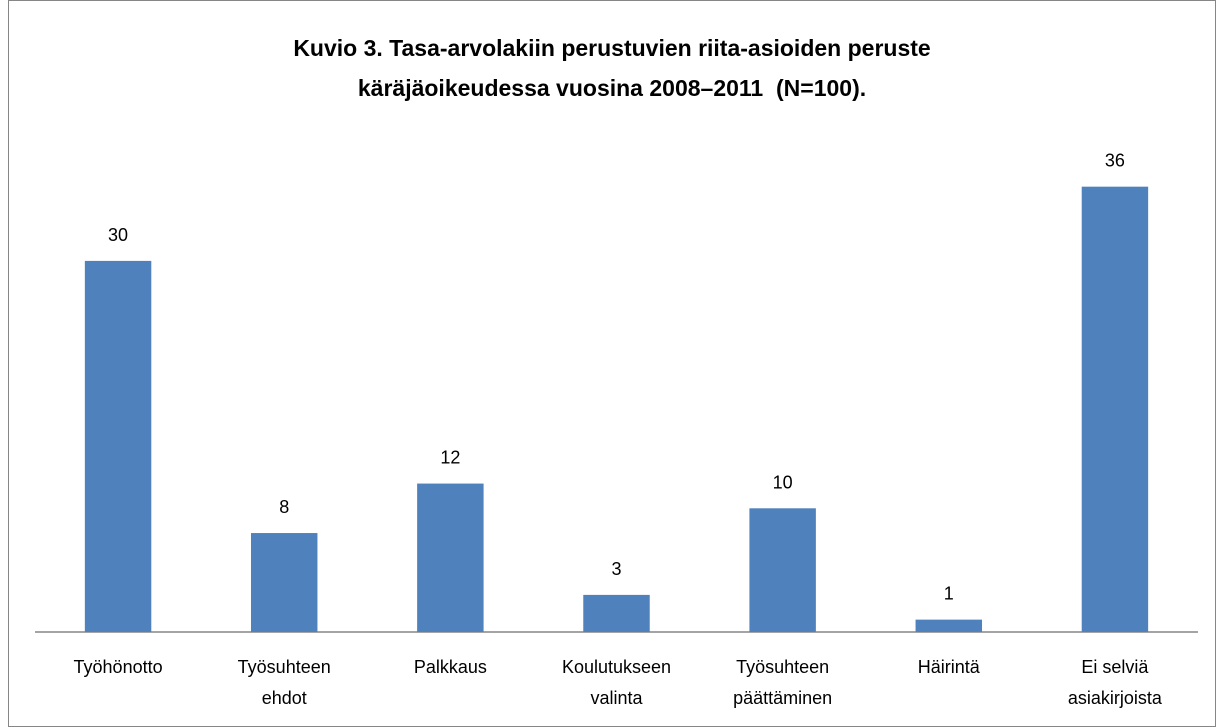 The image size is (1224, 727). What do you see at coordinates (284, 682) in the screenshot?
I see `x-tick-label: Työsuhteen ehdot` at bounding box center [284, 682].